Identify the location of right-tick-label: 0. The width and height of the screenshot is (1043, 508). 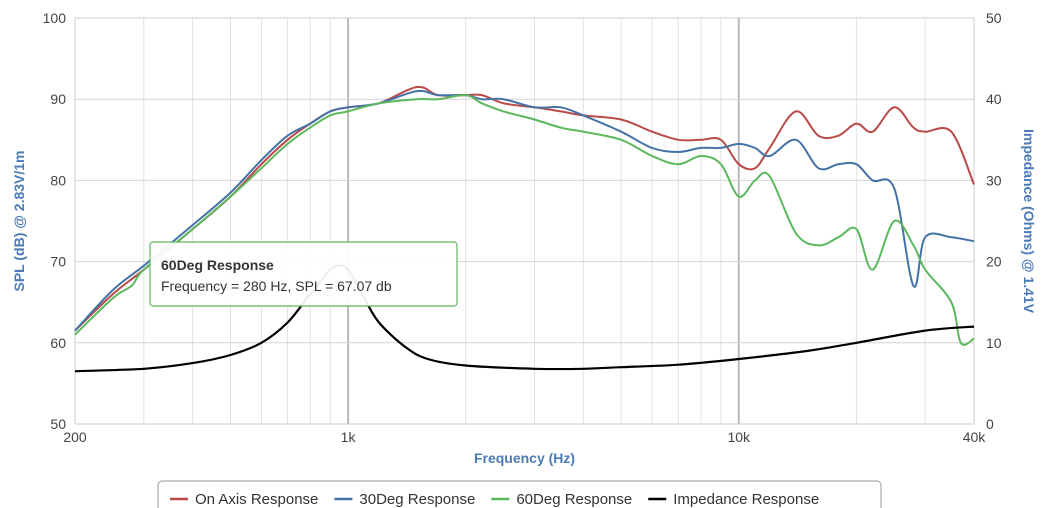
(990, 424).